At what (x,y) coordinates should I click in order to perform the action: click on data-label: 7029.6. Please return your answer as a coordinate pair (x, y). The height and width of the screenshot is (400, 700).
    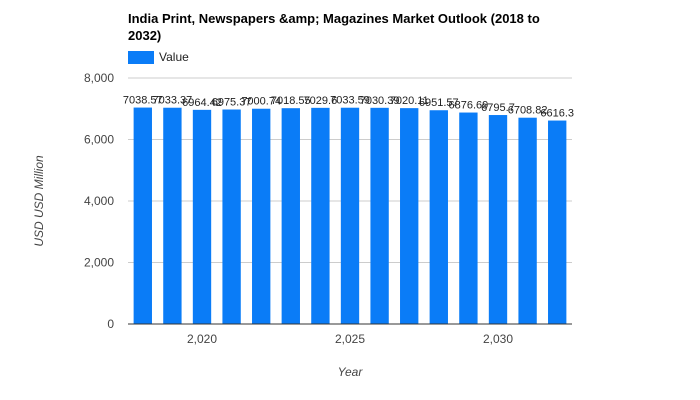
    Looking at the image, I should click on (321, 101).